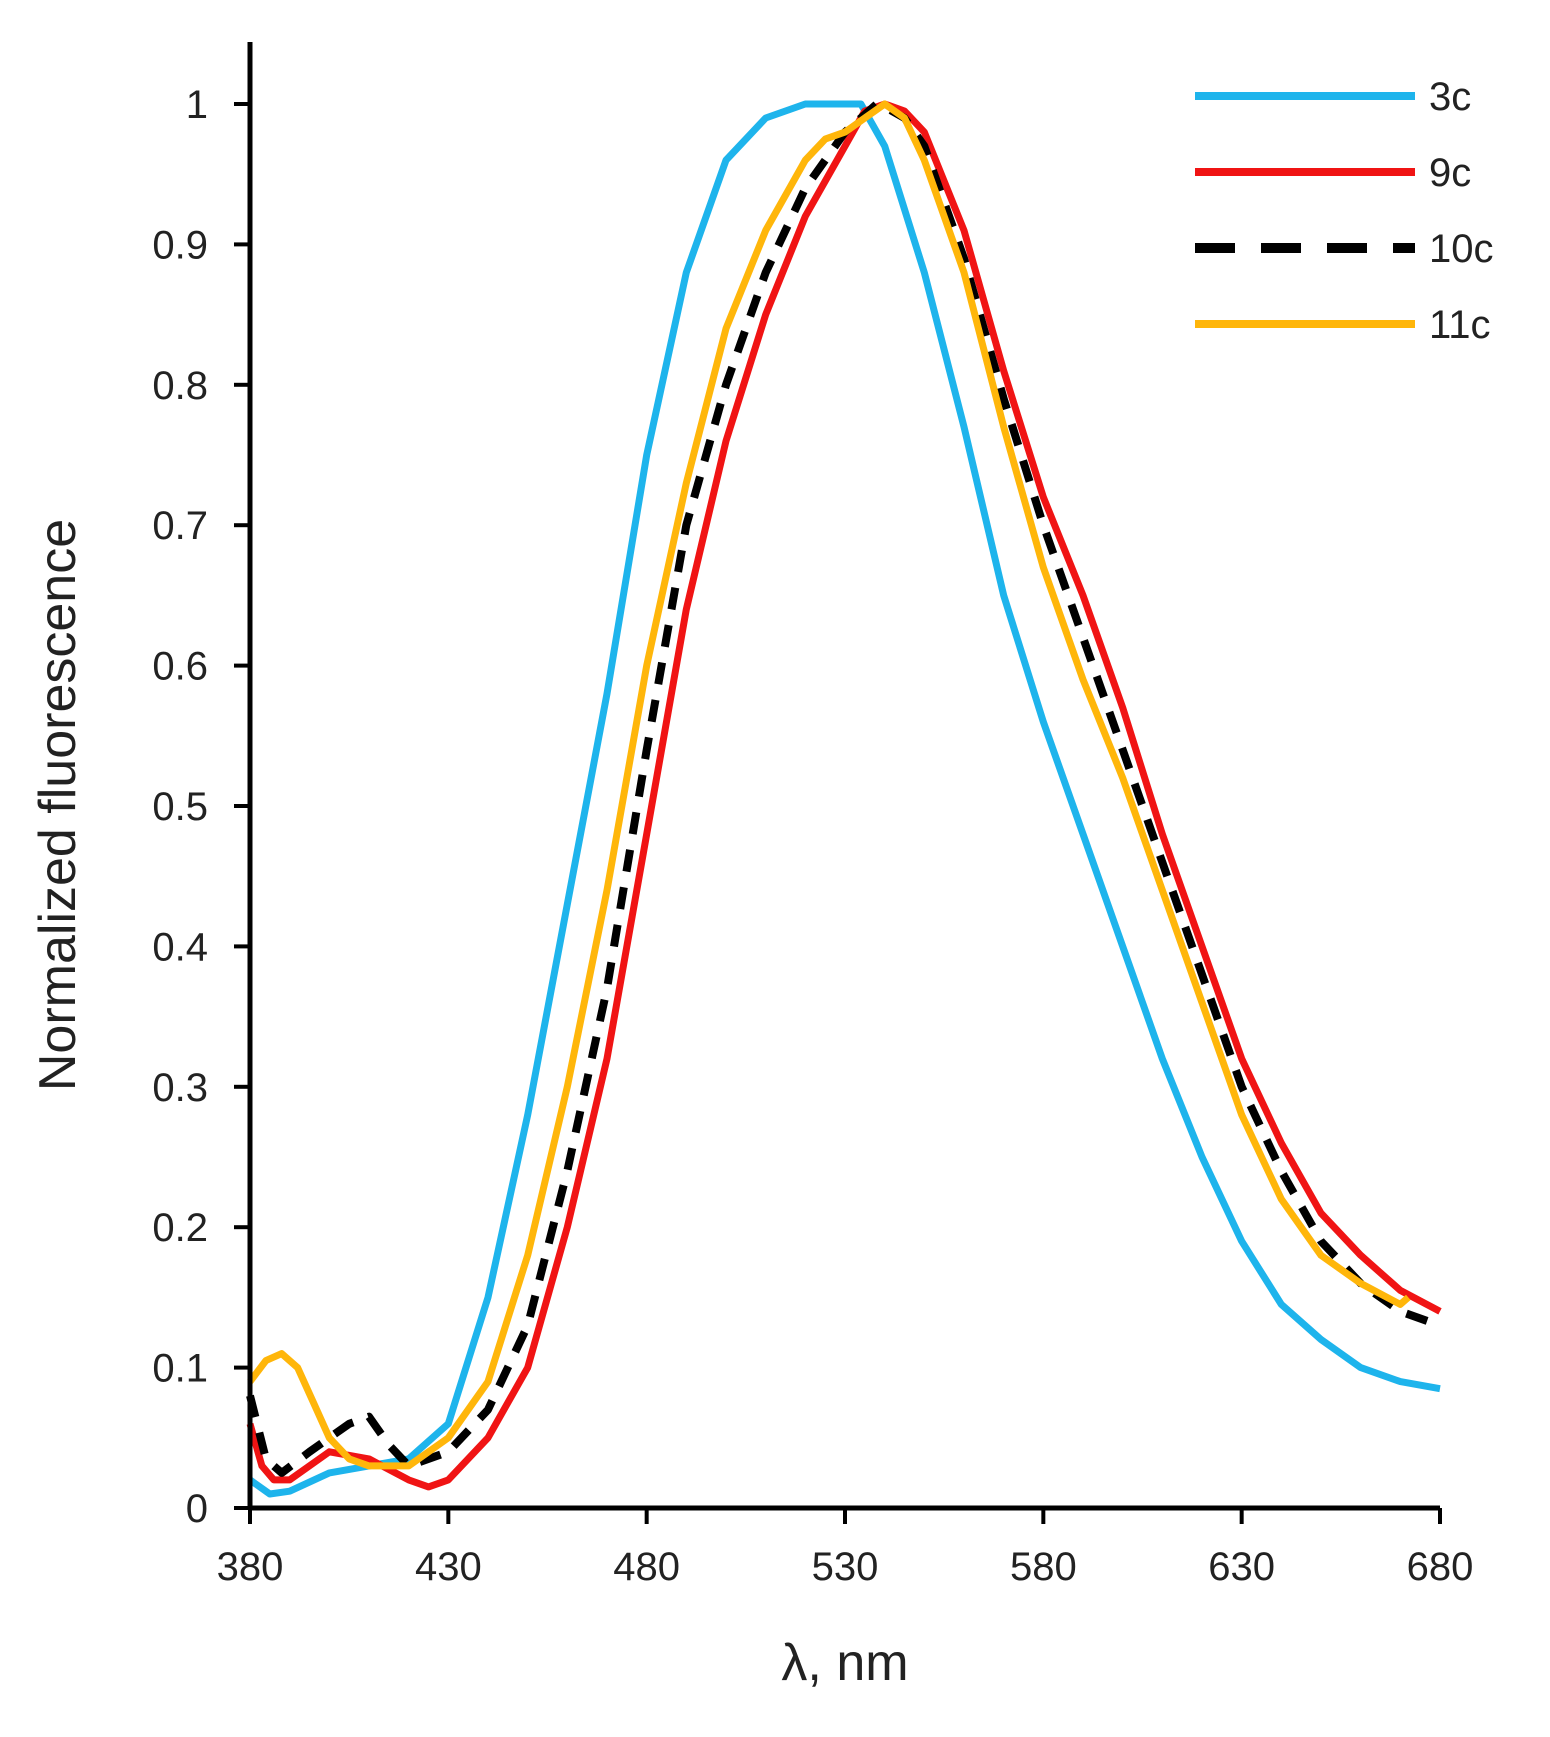 Image resolution: width=1550 pixels, height=1737 pixels. Describe the element at coordinates (180, 1228) in the screenshot. I see `y-tick-label: 0.2` at that location.